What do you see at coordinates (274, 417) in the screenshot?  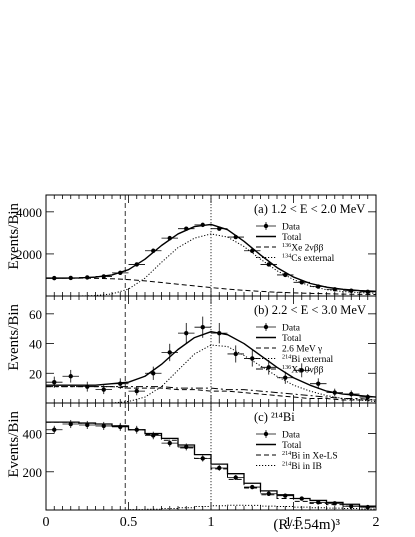 I see `panel-label: (c) ²¹⁴Bi` at bounding box center [274, 417].